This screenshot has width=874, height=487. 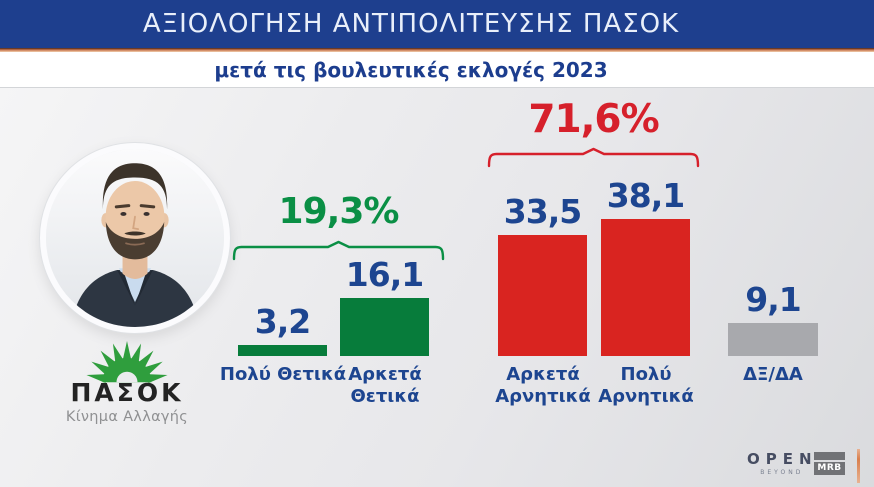 What do you see at coordinates (773, 339) in the screenshot?
I see `bar-dont-know` at bounding box center [773, 339].